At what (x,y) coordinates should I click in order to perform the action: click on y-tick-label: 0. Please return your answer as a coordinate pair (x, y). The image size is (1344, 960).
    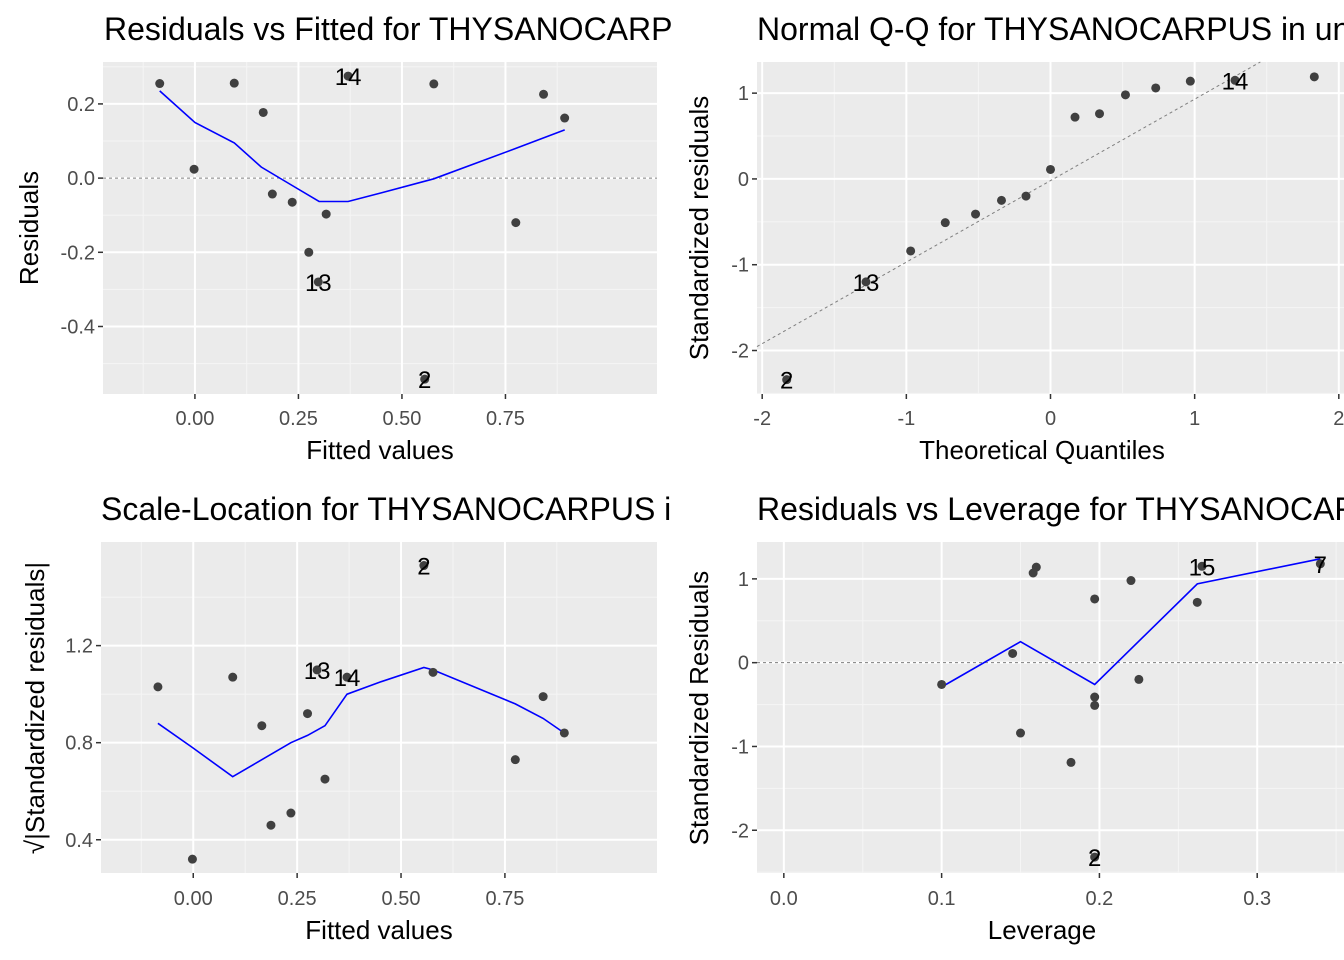
    Looking at the image, I should click on (743, 664).